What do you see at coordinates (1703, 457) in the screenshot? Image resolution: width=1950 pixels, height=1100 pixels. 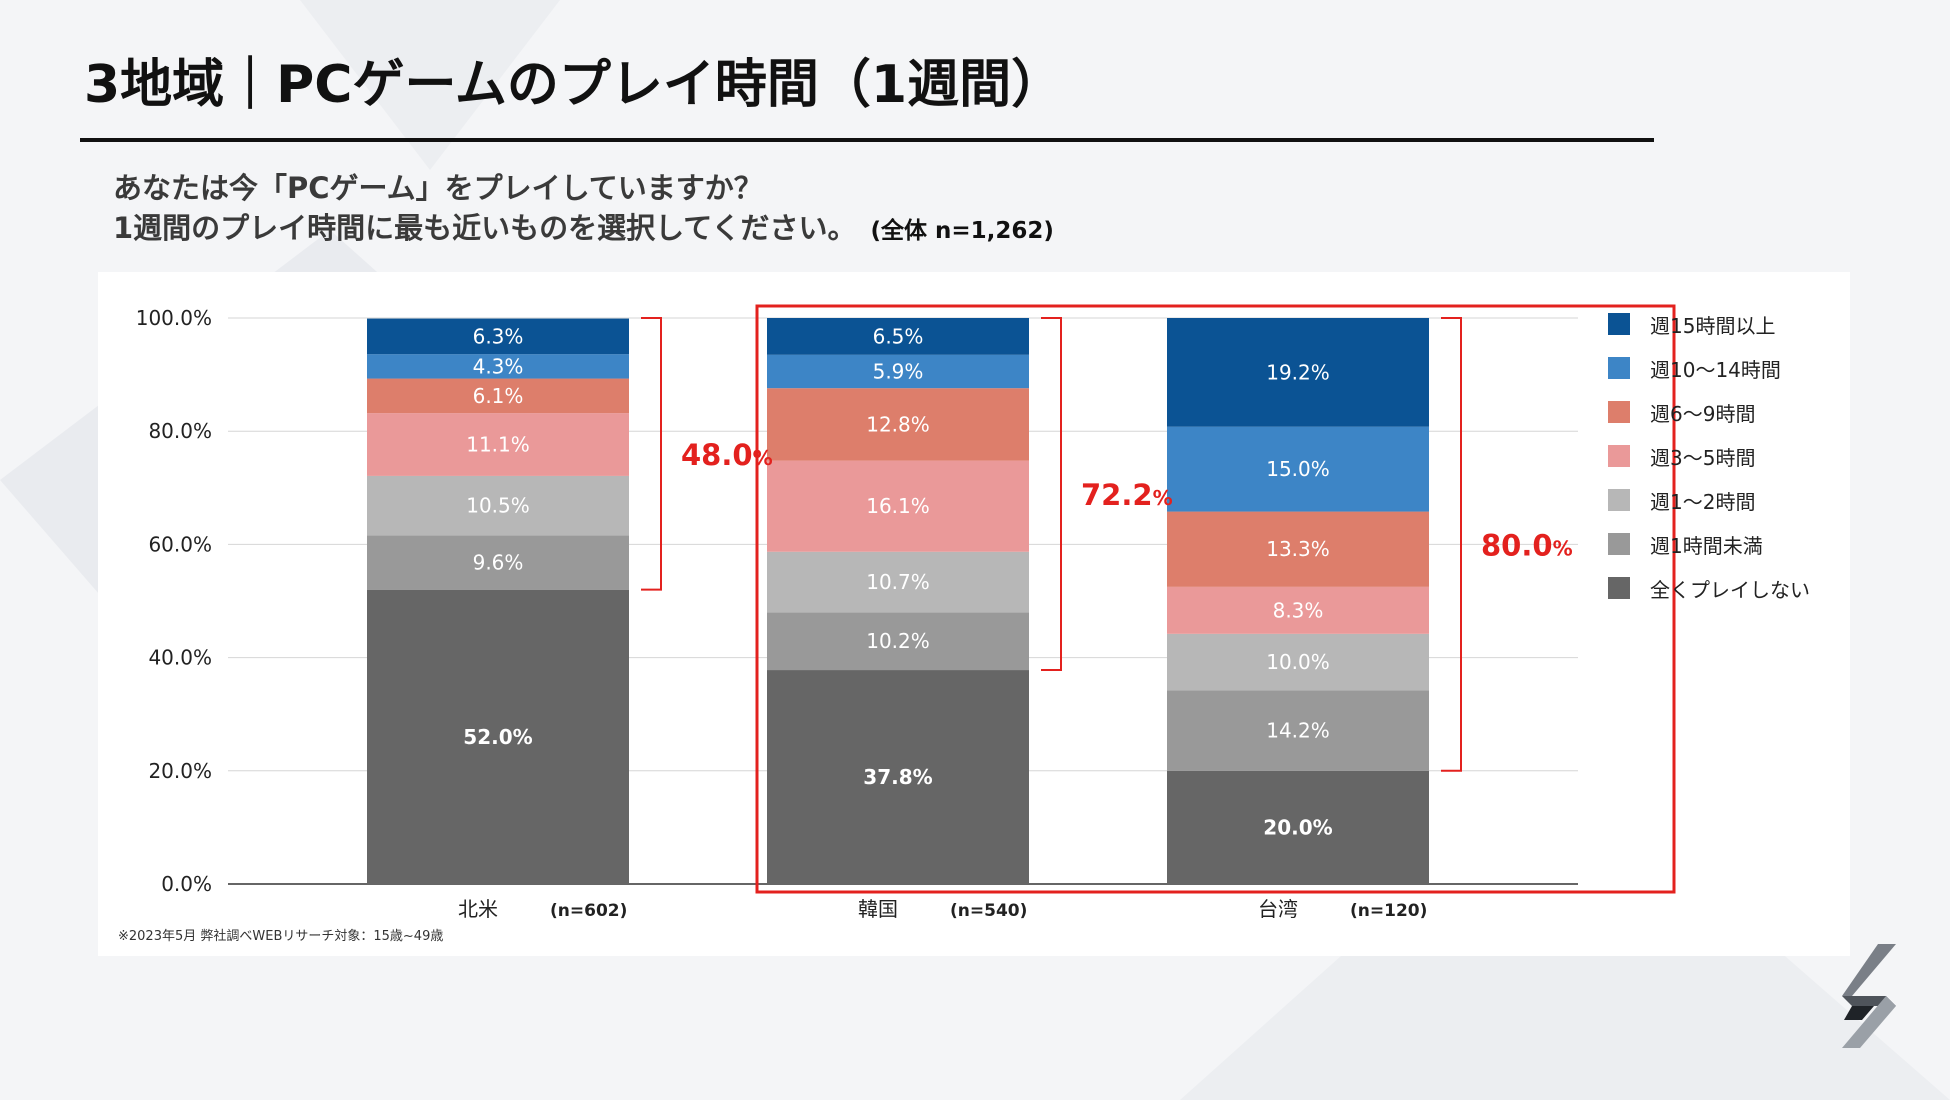 I see `legend-label: 週3〜5時間` at bounding box center [1703, 457].